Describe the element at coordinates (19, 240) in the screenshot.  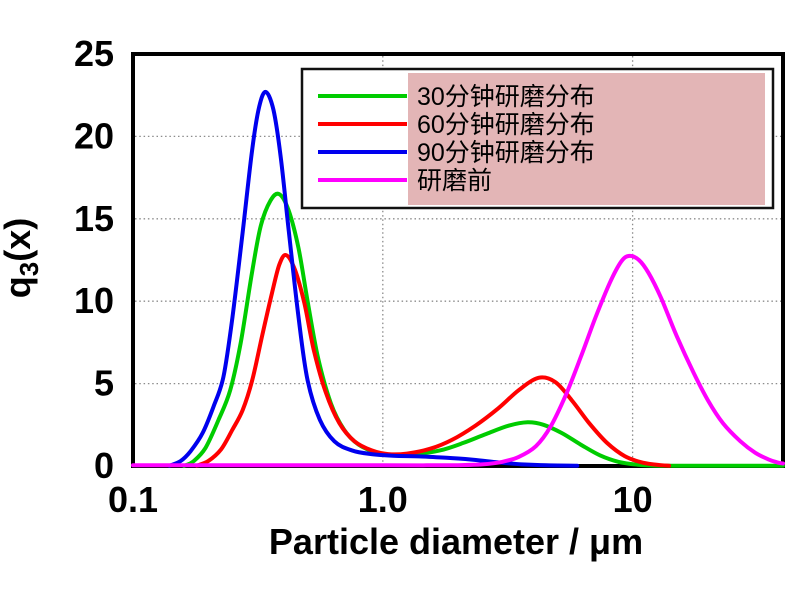
I see `y-axis-title-rest: (x)` at that location.